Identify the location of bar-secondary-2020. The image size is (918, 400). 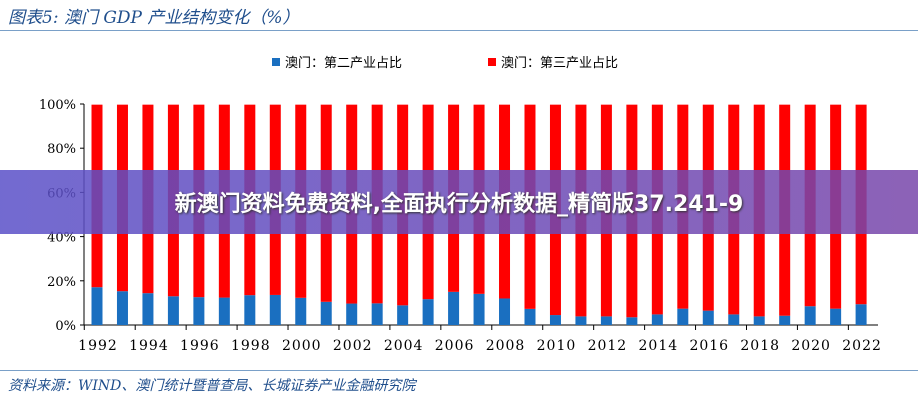
(810, 315).